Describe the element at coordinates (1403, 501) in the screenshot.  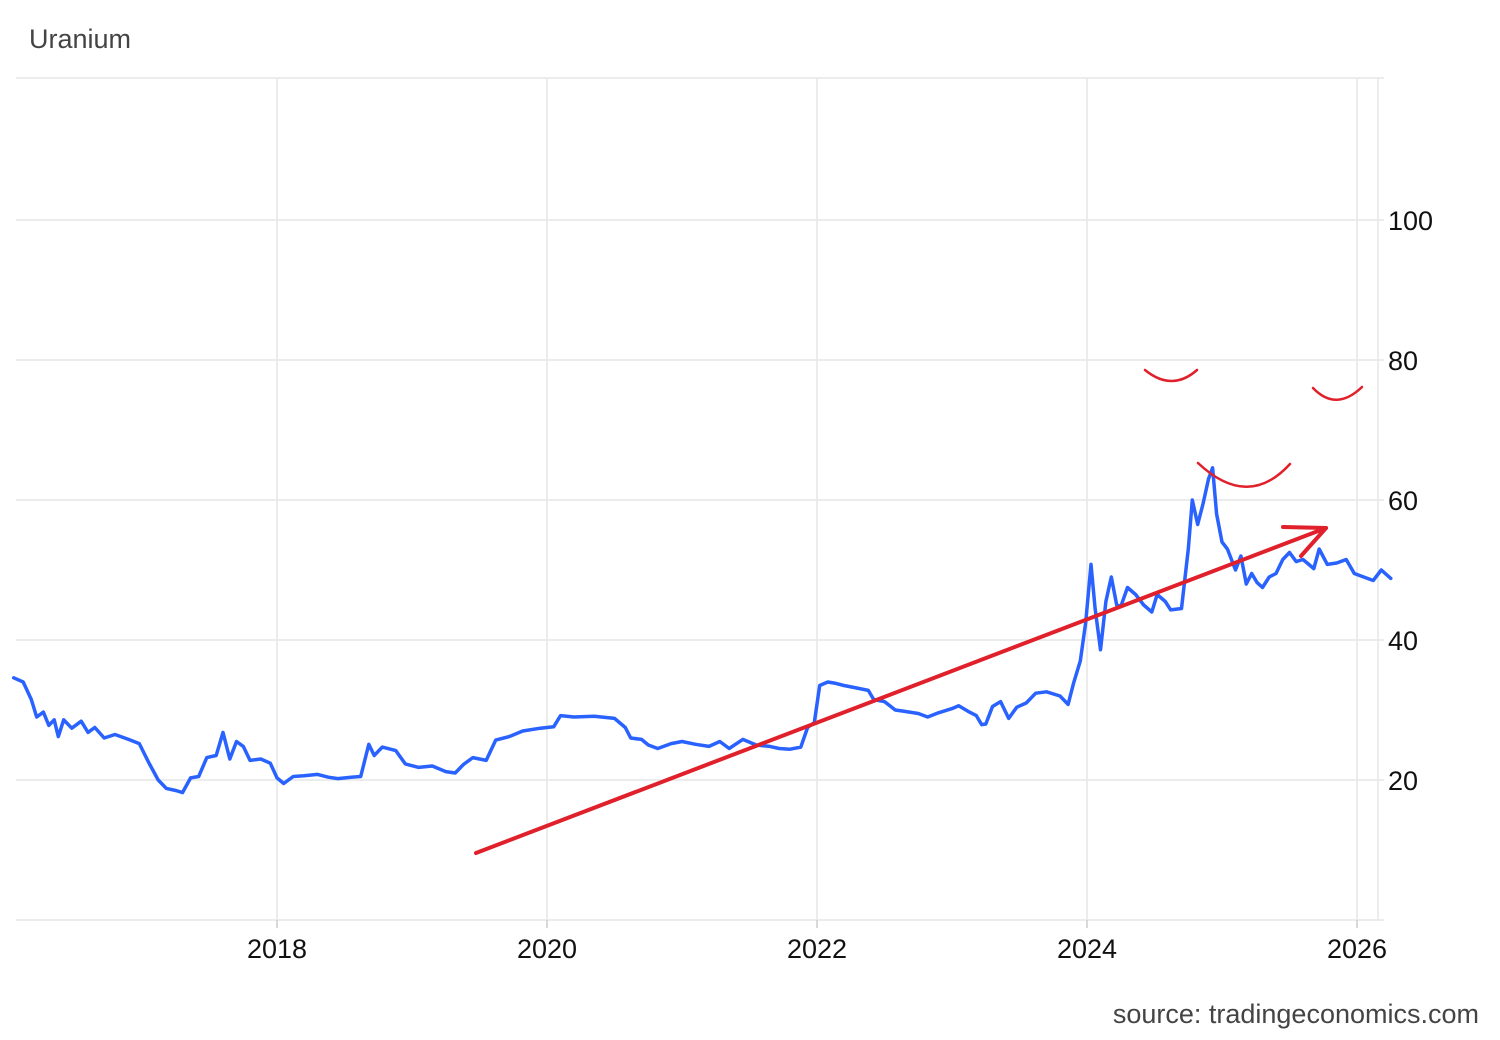
I see `y-tick-label: 60` at that location.